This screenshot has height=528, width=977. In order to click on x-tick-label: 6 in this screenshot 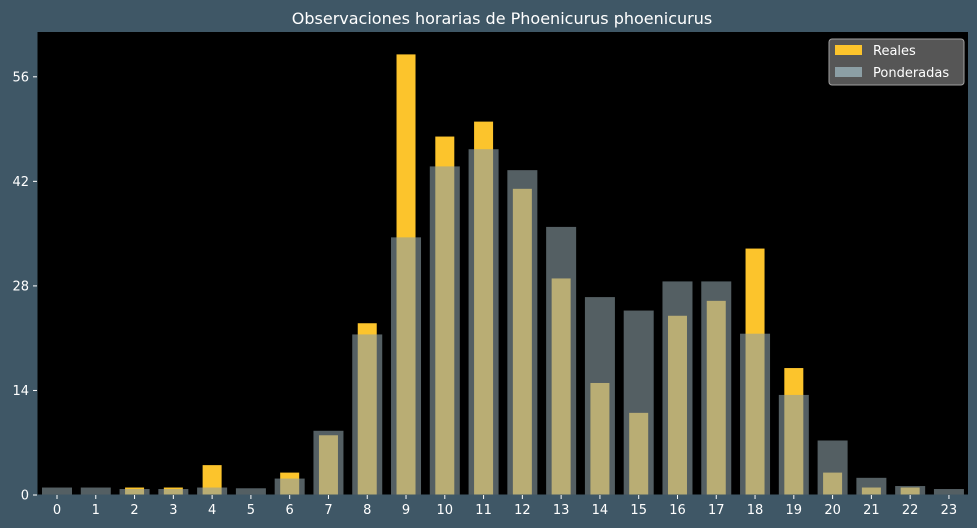, I will do `click(290, 510)`.